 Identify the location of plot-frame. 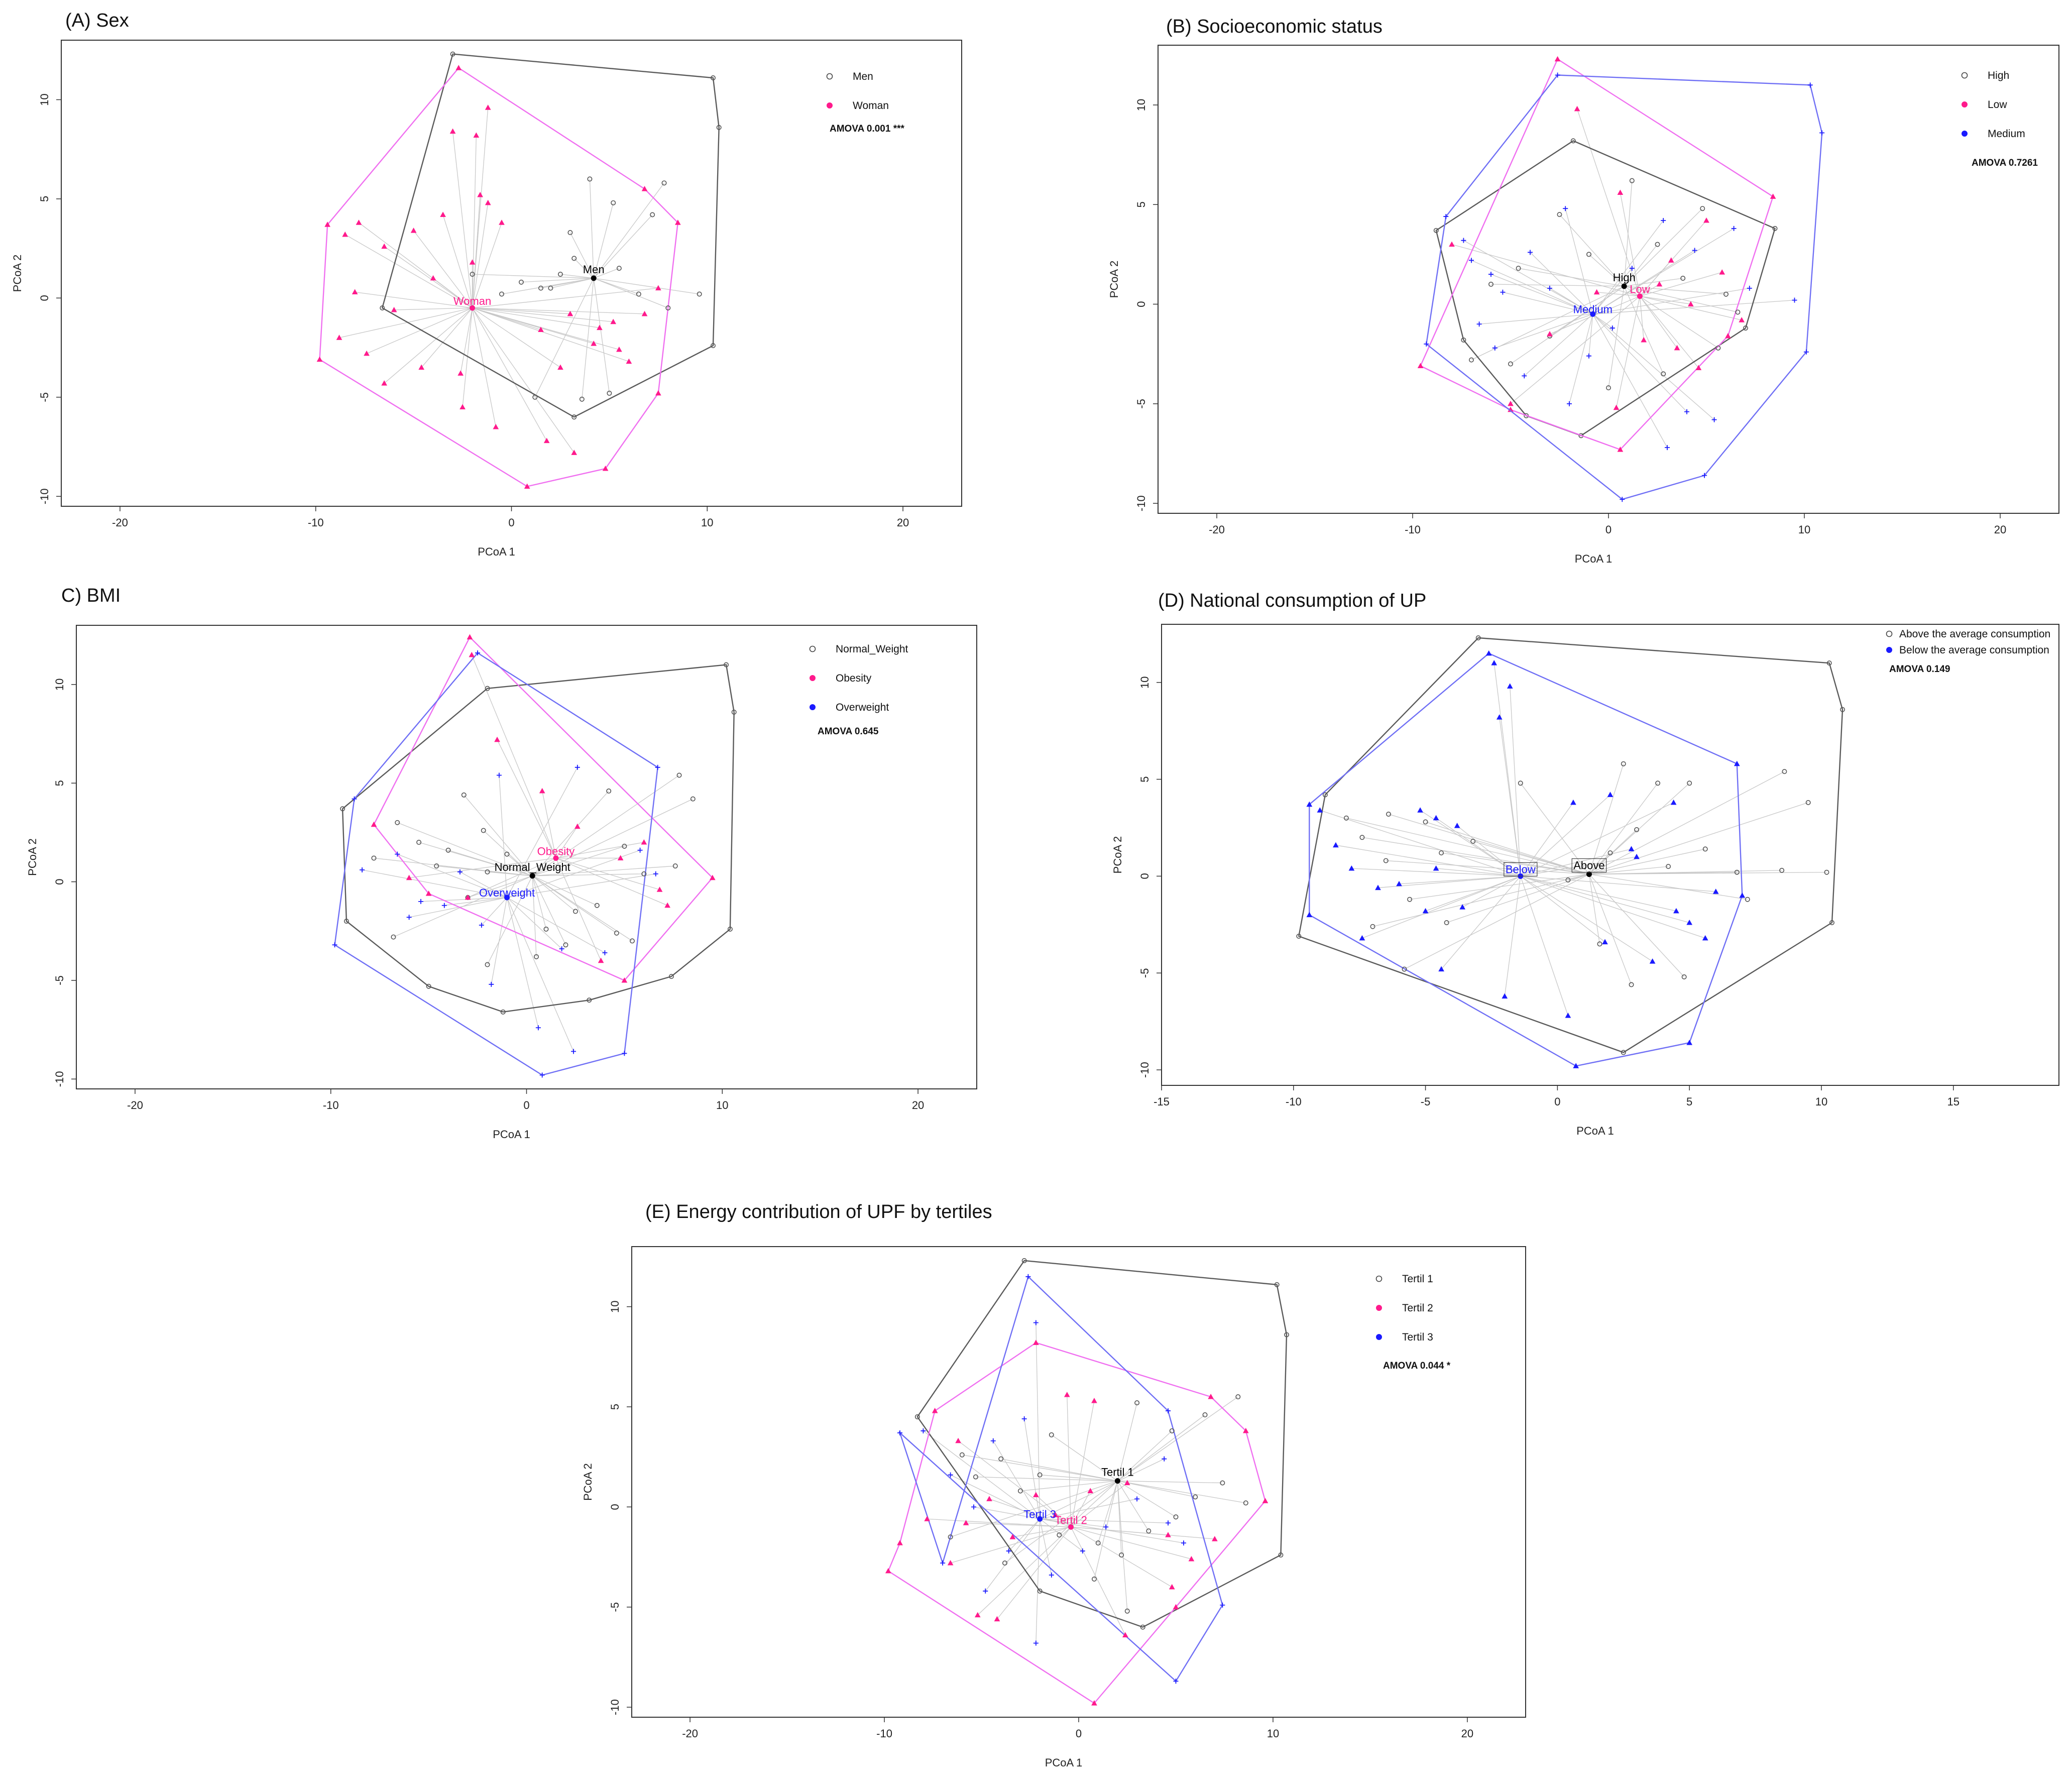
(526, 857).